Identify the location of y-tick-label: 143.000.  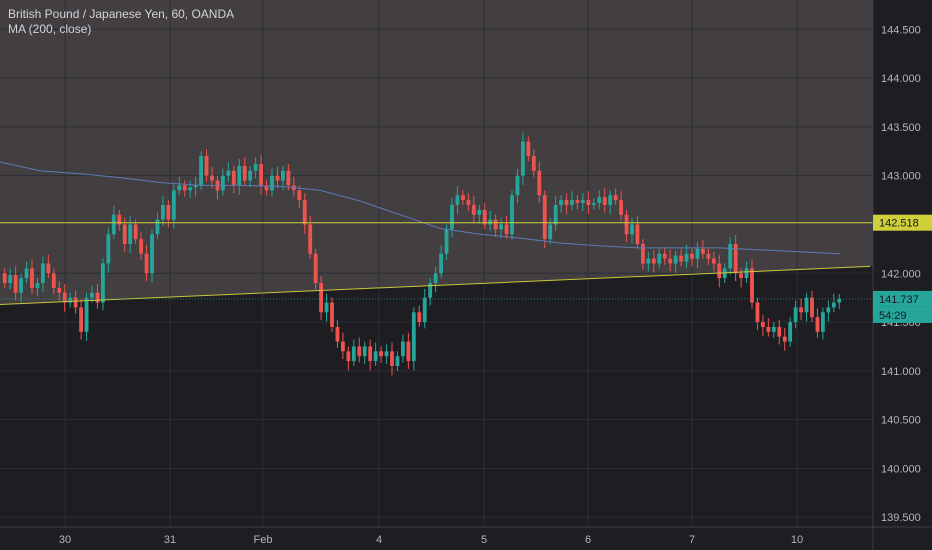
(901, 177).